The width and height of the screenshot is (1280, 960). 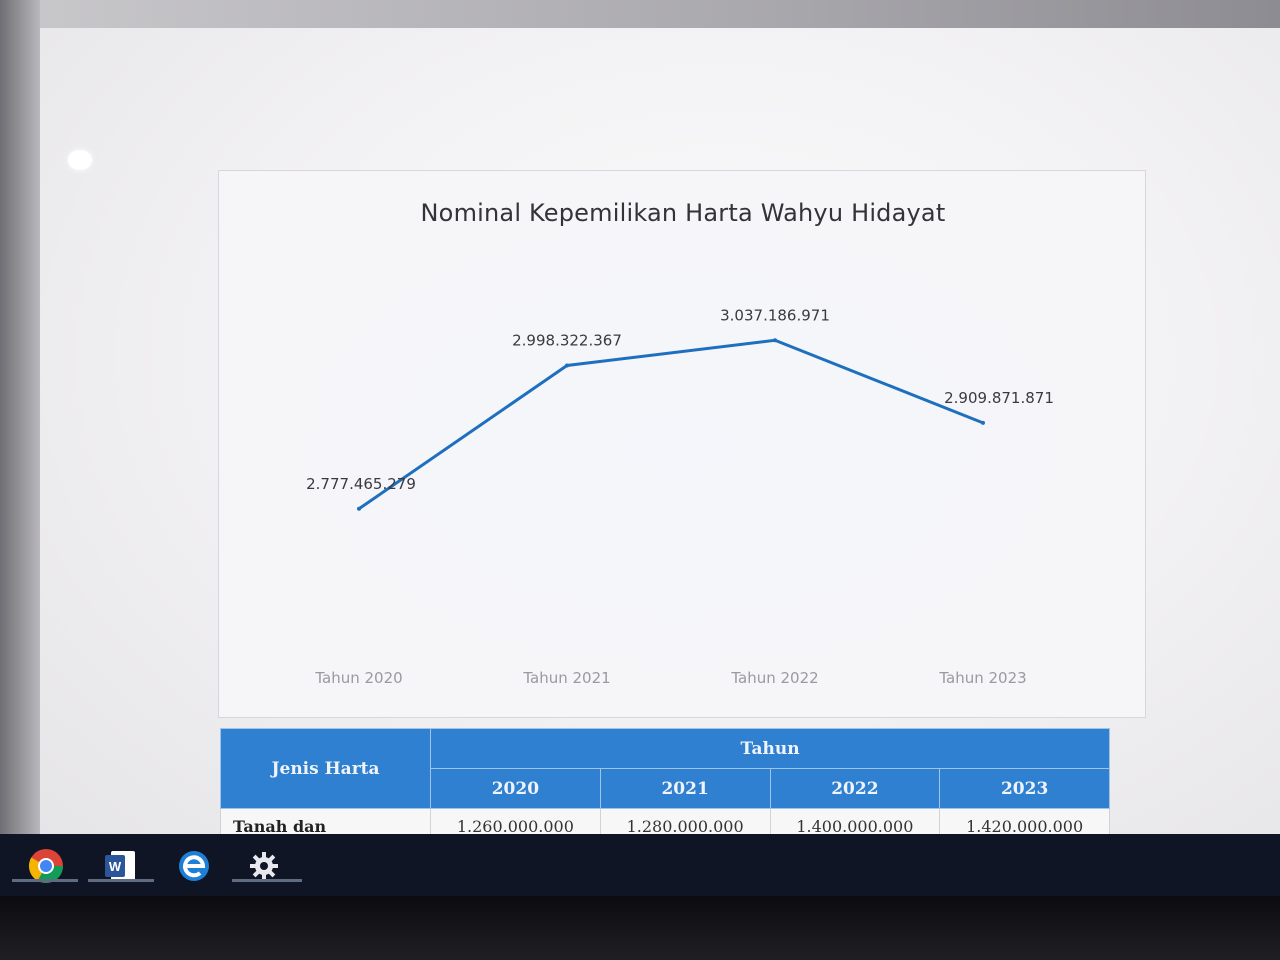 I want to click on taskbar: W, so click(x=640, y=865).